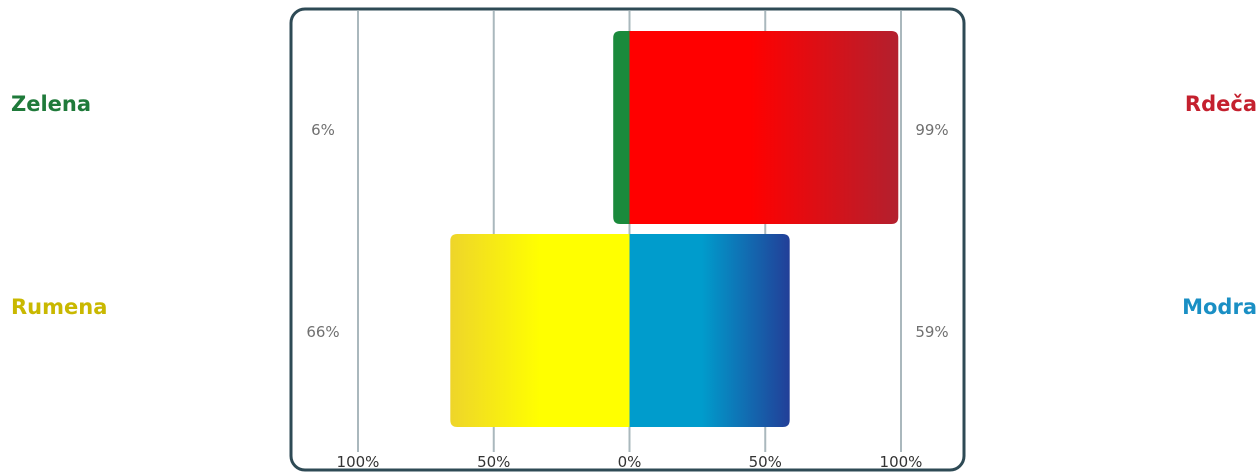 The width and height of the screenshot is (1257, 476). Describe the element at coordinates (322, 332) in the screenshot. I see `value-label-left: 66%` at that location.